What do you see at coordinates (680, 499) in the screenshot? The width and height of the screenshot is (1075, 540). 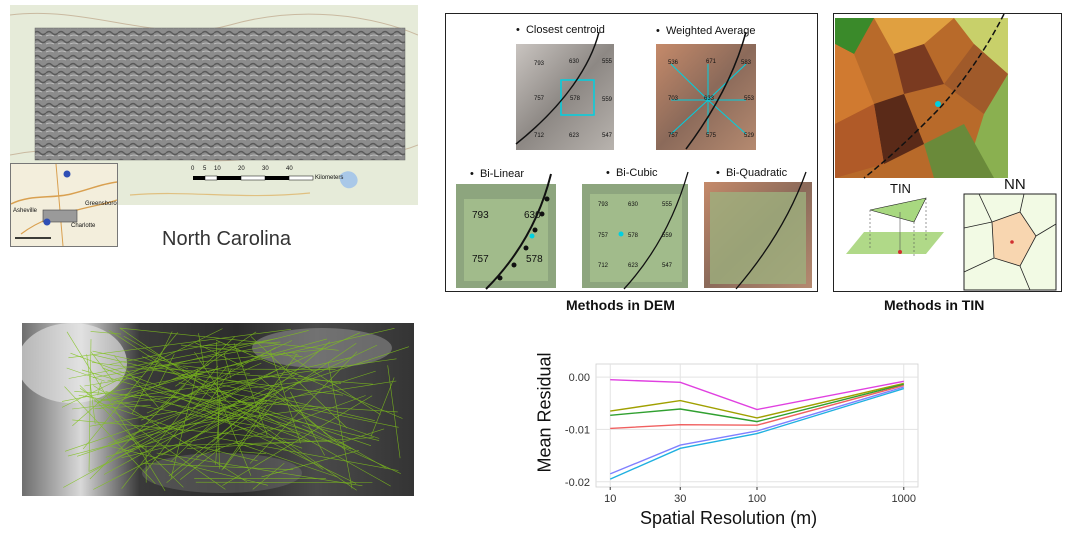 I see `x-tick-label: 30` at bounding box center [680, 499].